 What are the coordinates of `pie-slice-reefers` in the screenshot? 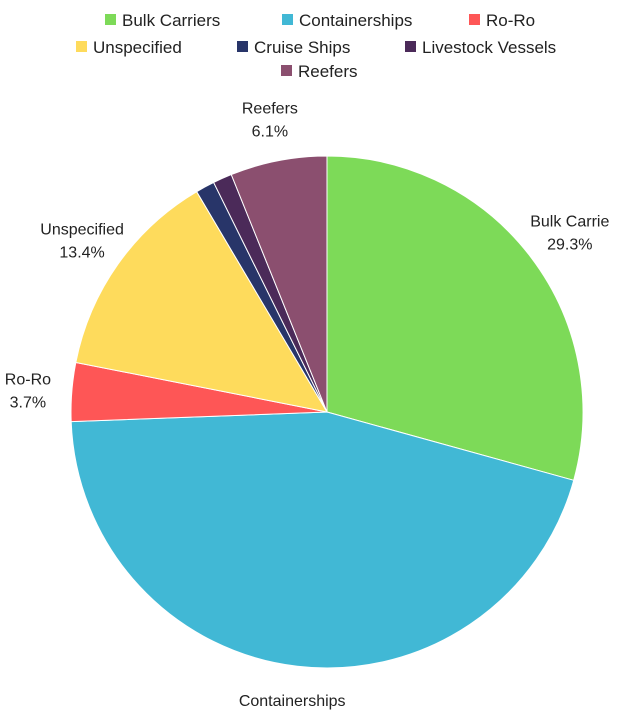 It's located at (279, 284).